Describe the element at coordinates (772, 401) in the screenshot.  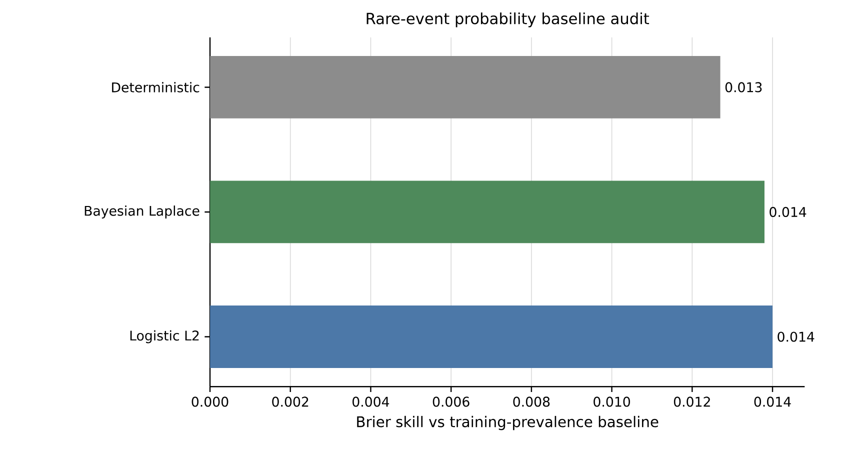
I see `x-tick-label: 0.014` at that location.